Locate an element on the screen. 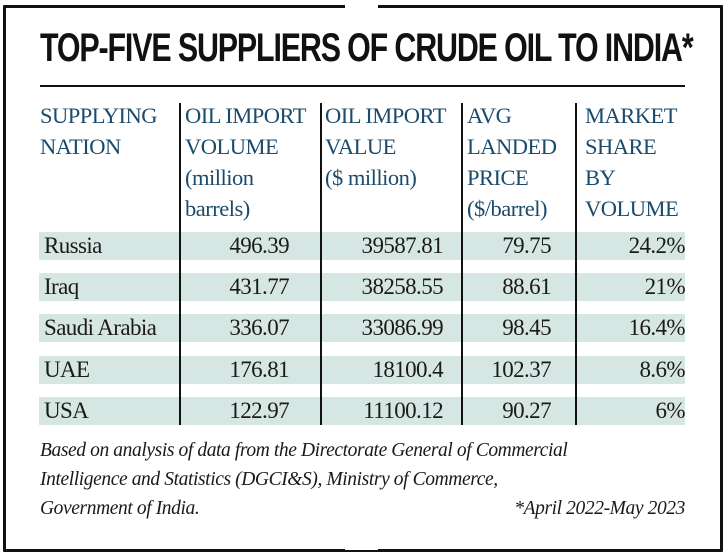  cell-value: 18100.4 is located at coordinates (407, 369).